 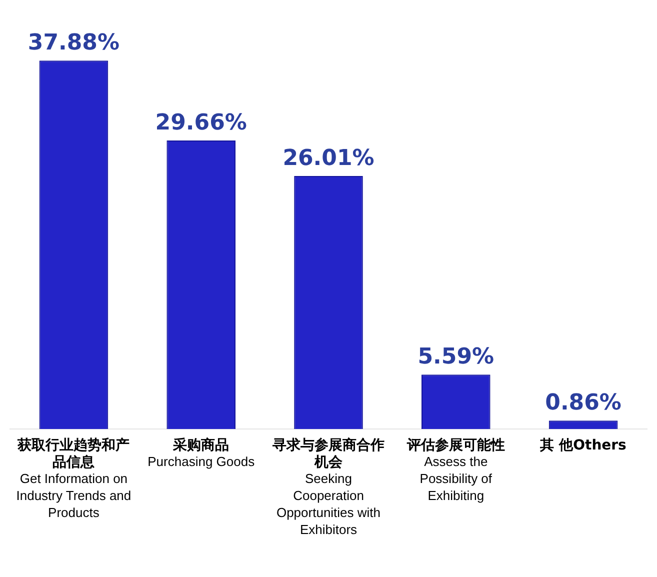 I want to click on x-tick-label: 评估参展可能性 Assess the Possibility of Exhibiting, so click(x=455, y=470).